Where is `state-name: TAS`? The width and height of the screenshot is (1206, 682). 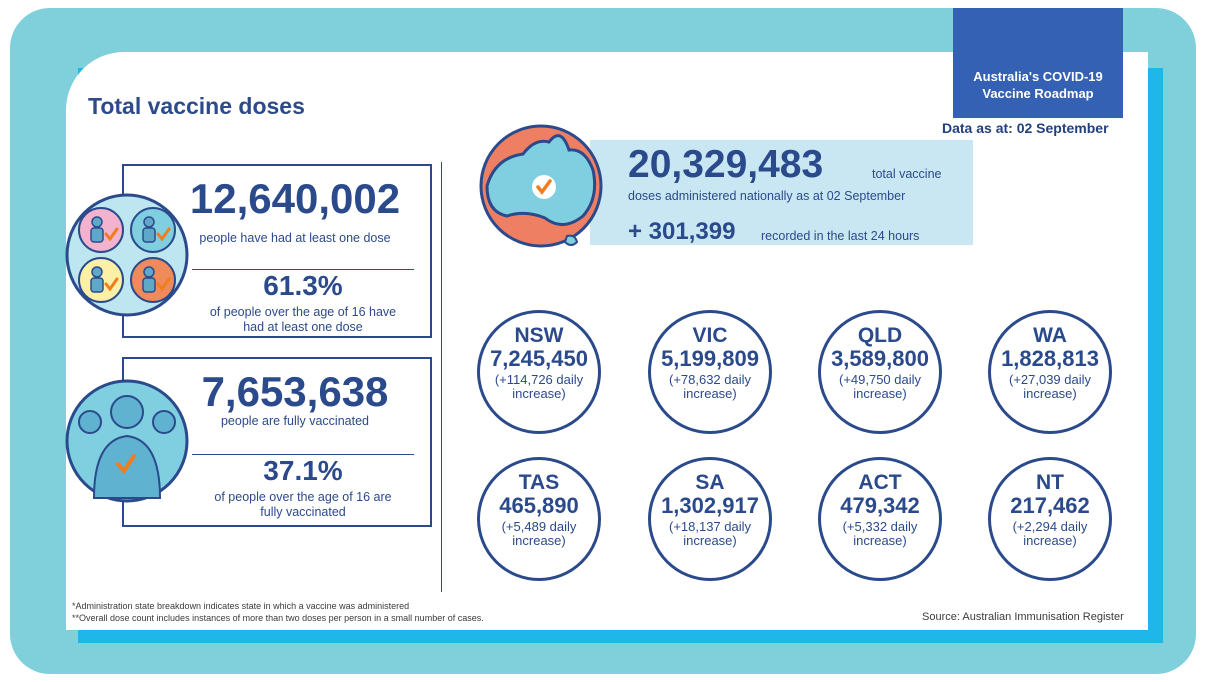
state-name: TAS is located at coordinates (539, 482).